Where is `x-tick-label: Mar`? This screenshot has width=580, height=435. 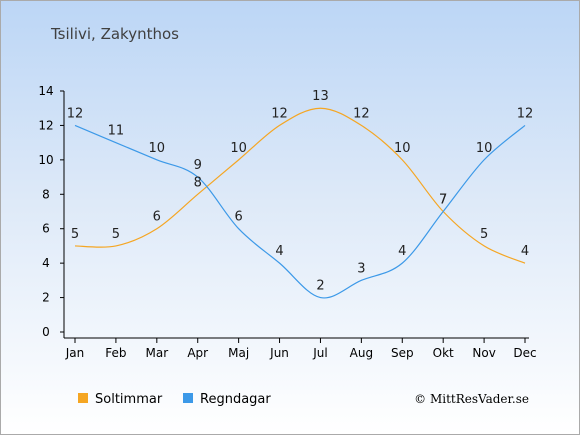 x-tick-label: Mar is located at coordinates (156, 353).